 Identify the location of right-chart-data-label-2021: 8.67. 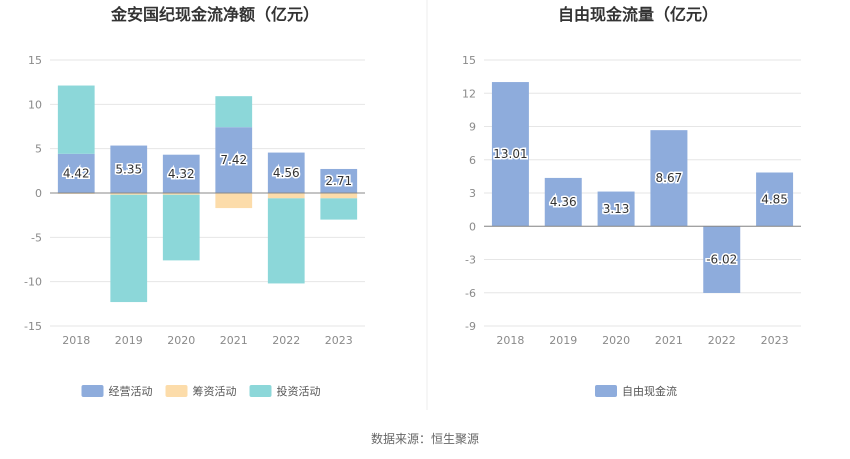
(669, 178).